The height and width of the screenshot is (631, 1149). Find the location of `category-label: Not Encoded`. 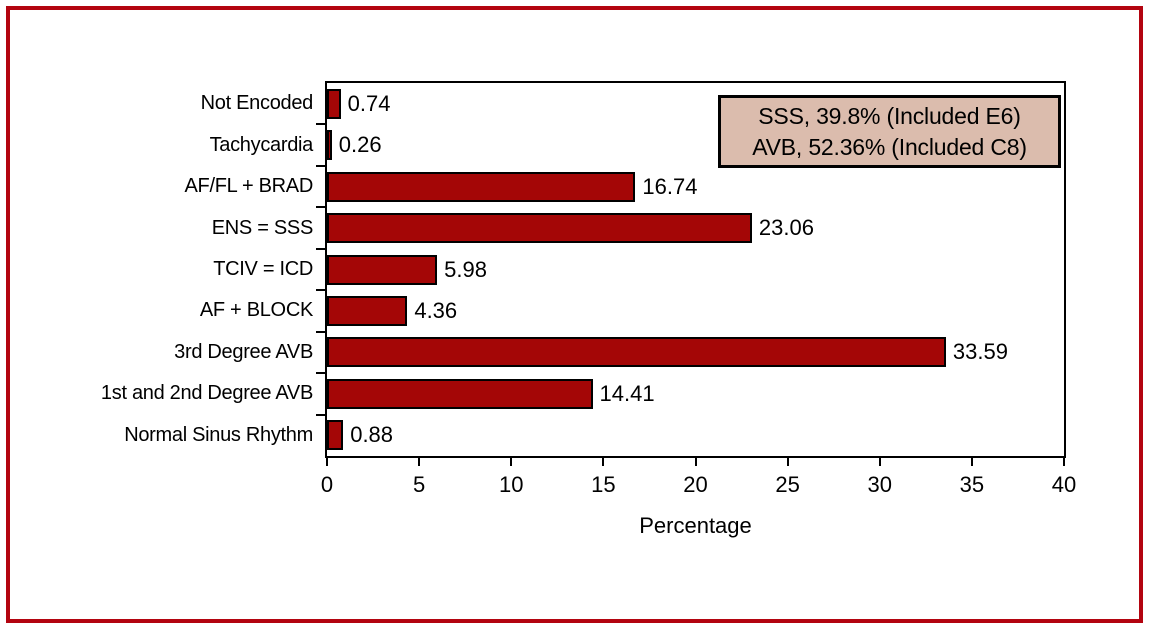

category-label: Not Encoded is located at coordinates (257, 103).